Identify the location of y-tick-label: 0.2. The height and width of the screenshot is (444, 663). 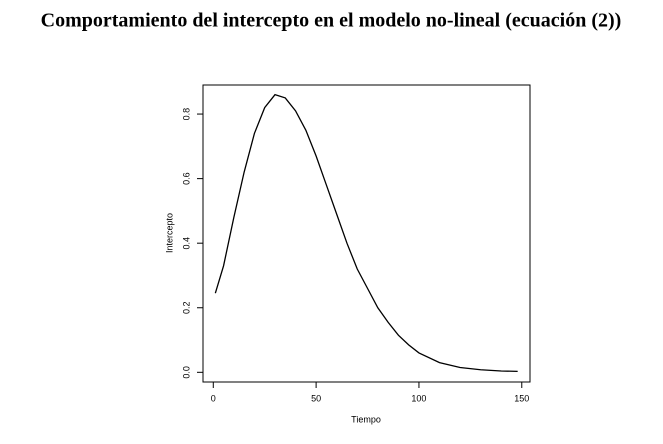
(186, 307).